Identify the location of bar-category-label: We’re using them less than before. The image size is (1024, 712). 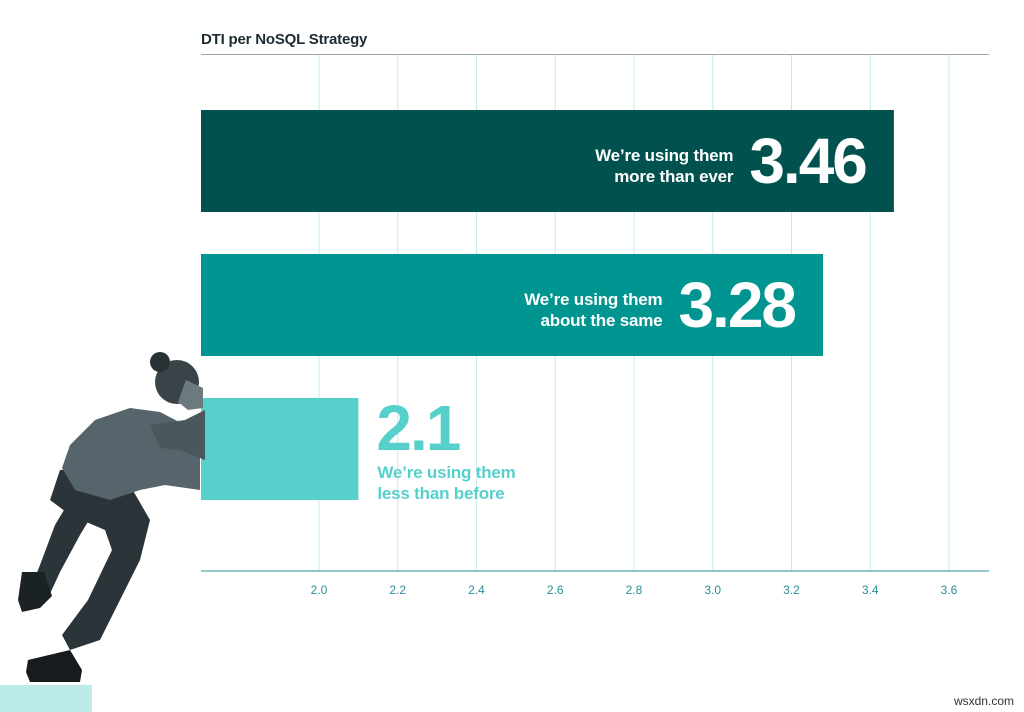
(446, 483).